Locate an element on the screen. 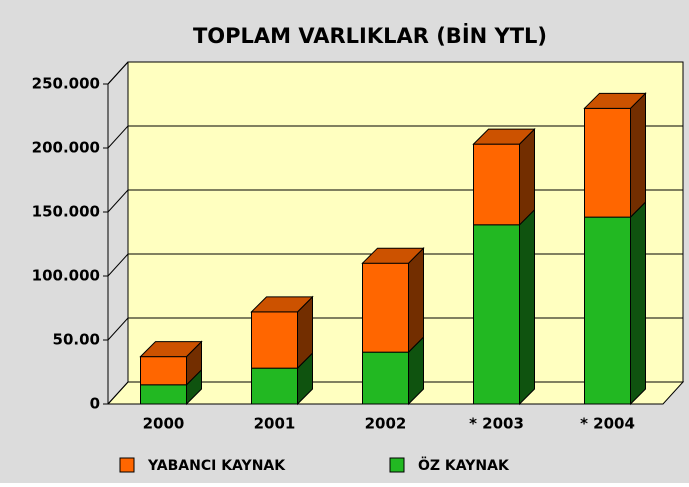 The width and height of the screenshot is (689, 487). y-tick-label: 50.00 is located at coordinates (76, 340).